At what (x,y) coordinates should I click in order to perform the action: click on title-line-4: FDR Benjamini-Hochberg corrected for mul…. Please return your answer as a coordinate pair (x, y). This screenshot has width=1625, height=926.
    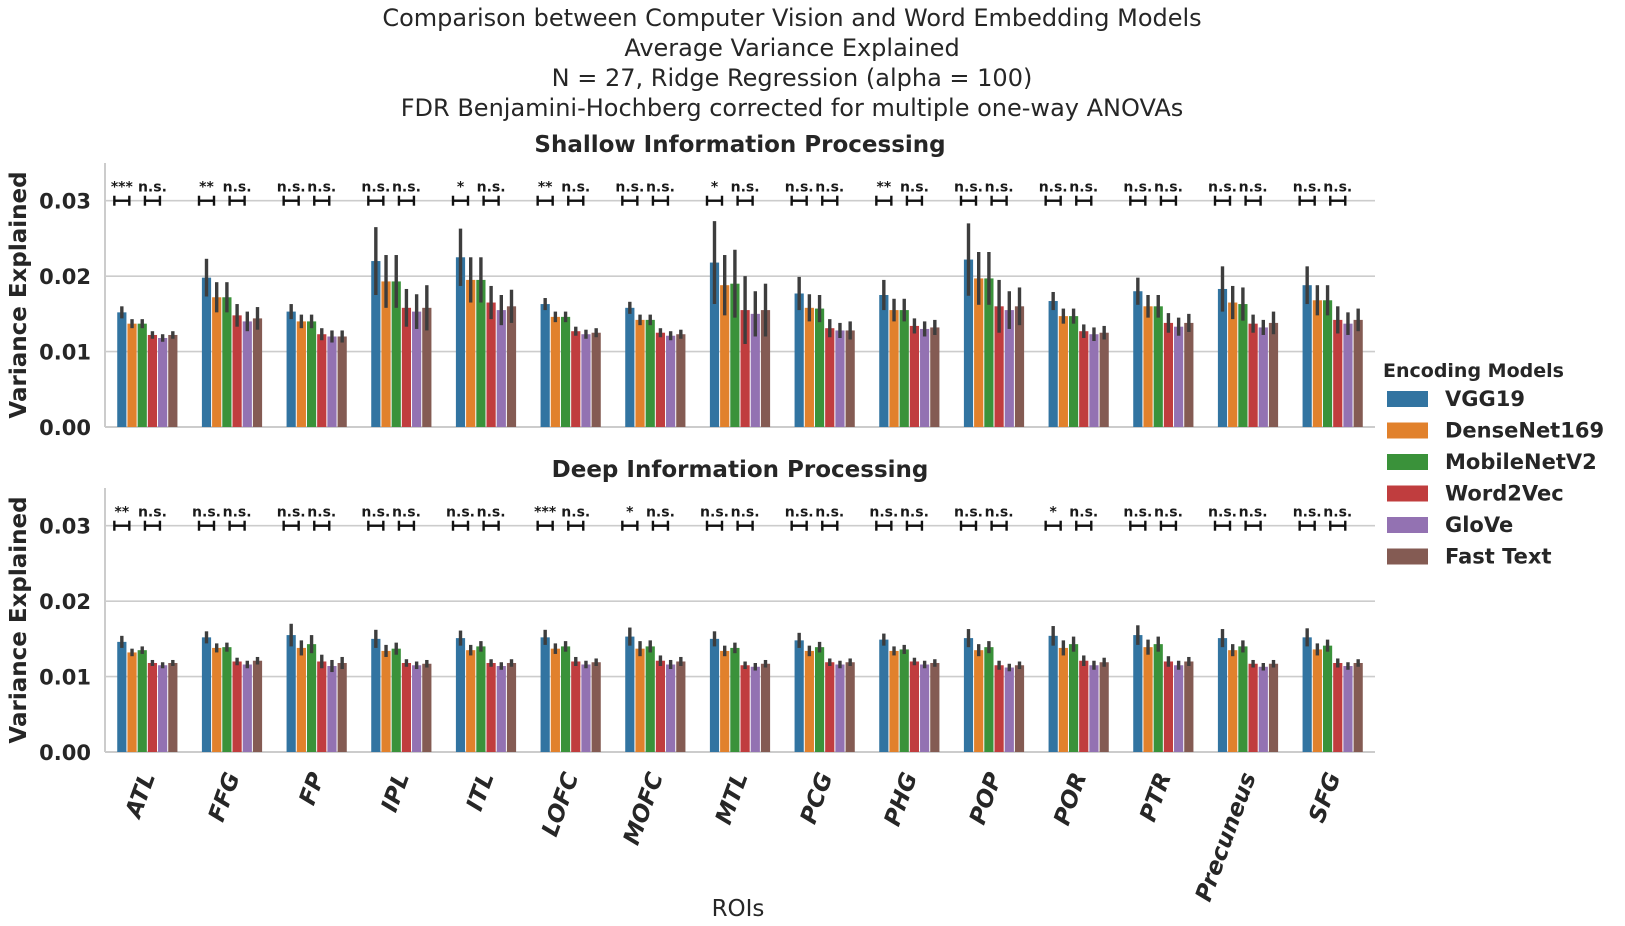
    Looking at the image, I should click on (792, 108).